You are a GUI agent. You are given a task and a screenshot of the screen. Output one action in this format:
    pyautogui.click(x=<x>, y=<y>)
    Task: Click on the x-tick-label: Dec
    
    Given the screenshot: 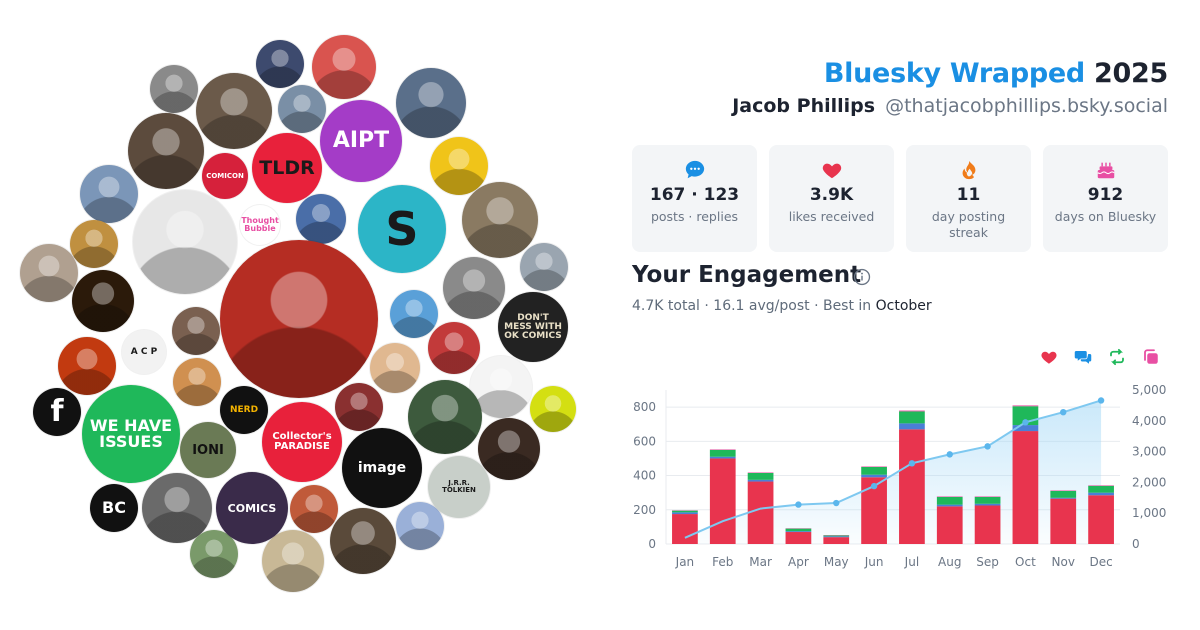 What is the action you would take?
    pyautogui.click(x=1100, y=562)
    